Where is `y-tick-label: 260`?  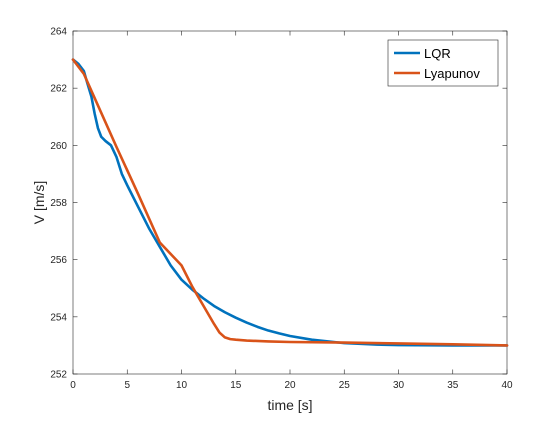
y-tick-label: 260 is located at coordinates (58, 146).